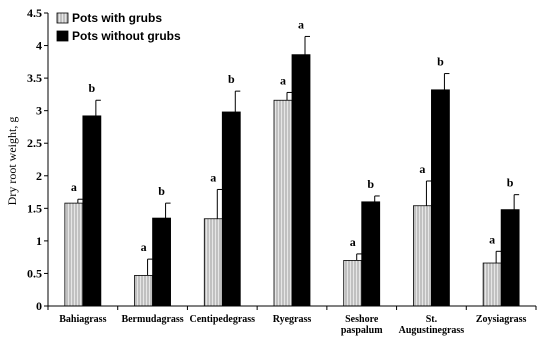  What do you see at coordinates (34, 208) in the screenshot?
I see `y-tick-label: 1.5` at bounding box center [34, 208].